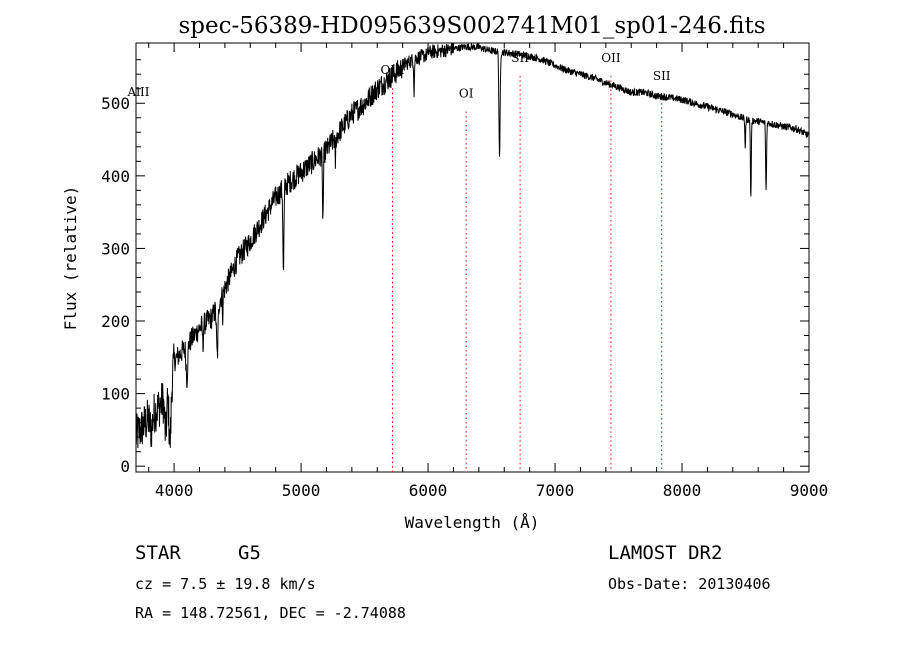  What do you see at coordinates (115, 103) in the screenshot?
I see `y-tick-label: 500` at bounding box center [115, 103].